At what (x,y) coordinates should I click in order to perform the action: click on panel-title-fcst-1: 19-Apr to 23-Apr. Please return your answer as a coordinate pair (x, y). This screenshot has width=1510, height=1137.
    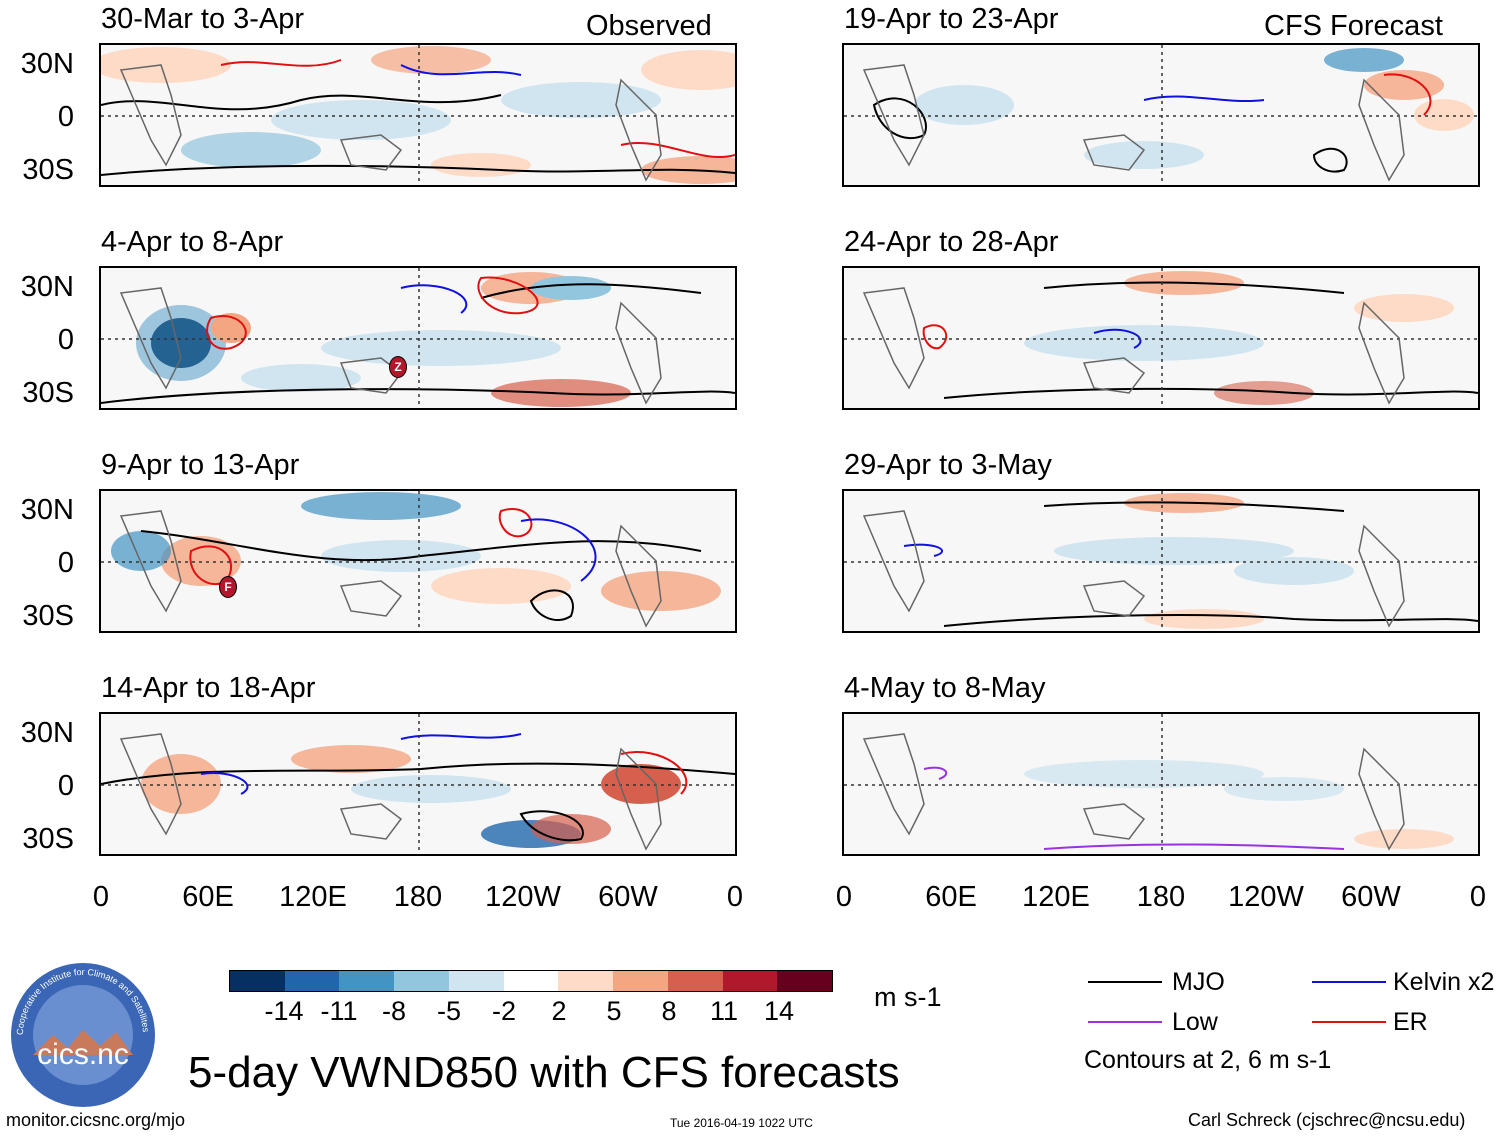
    Looking at the image, I should click on (951, 19).